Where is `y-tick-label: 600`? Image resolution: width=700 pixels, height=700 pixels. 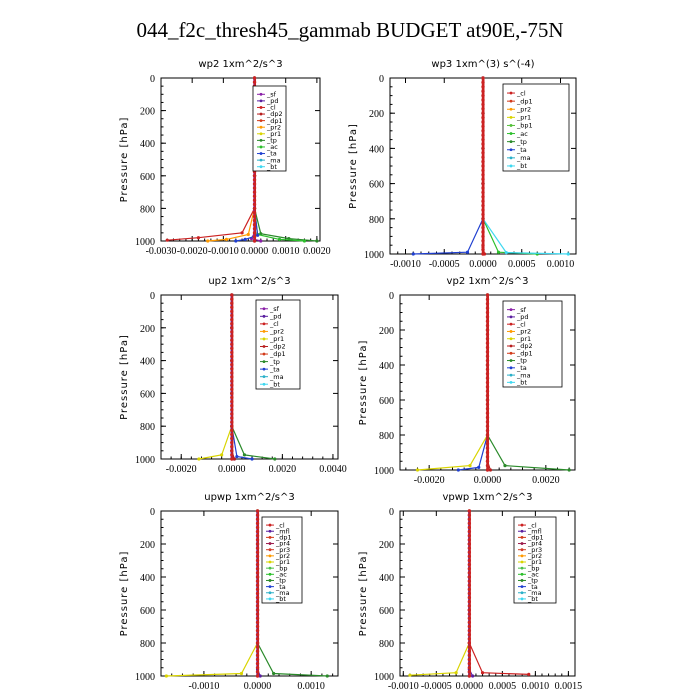
y-tick-label: 600 is located at coordinates (147, 611).